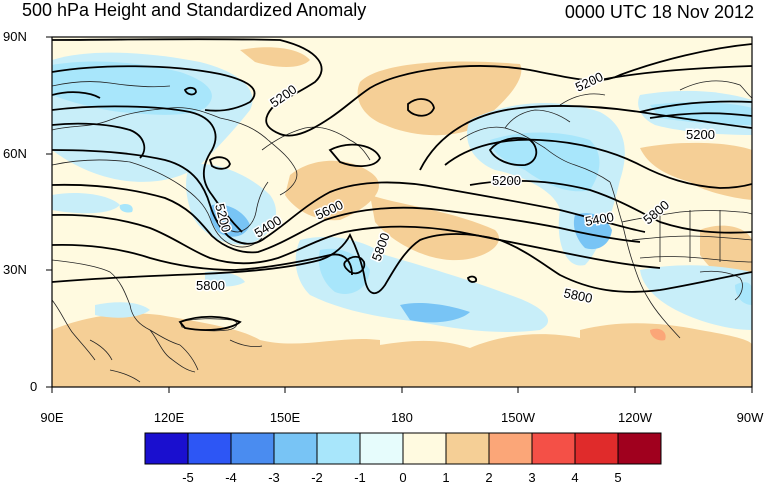 This screenshot has height=488, width=768. What do you see at coordinates (15, 153) in the screenshot?
I see `lat-label-60n: 60N` at bounding box center [15, 153].